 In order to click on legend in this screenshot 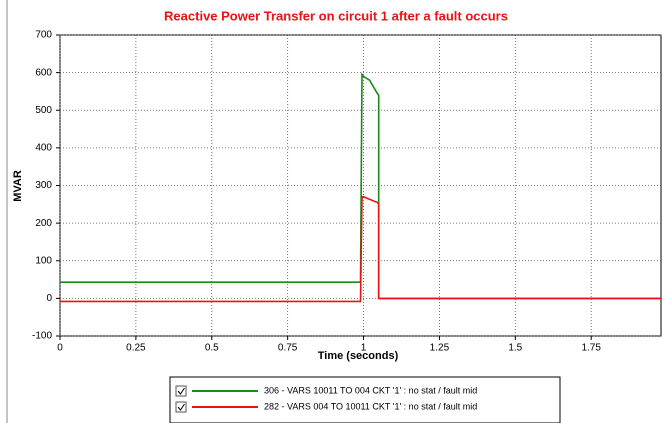, I will do `click(365, 399)`.